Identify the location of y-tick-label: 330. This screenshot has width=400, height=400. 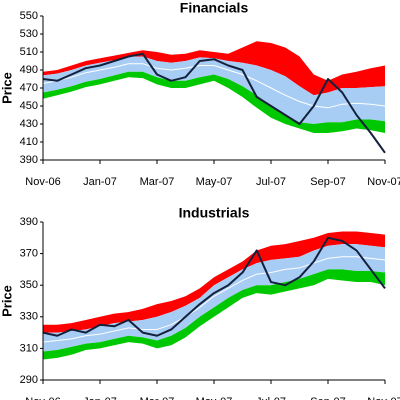
(29, 317).